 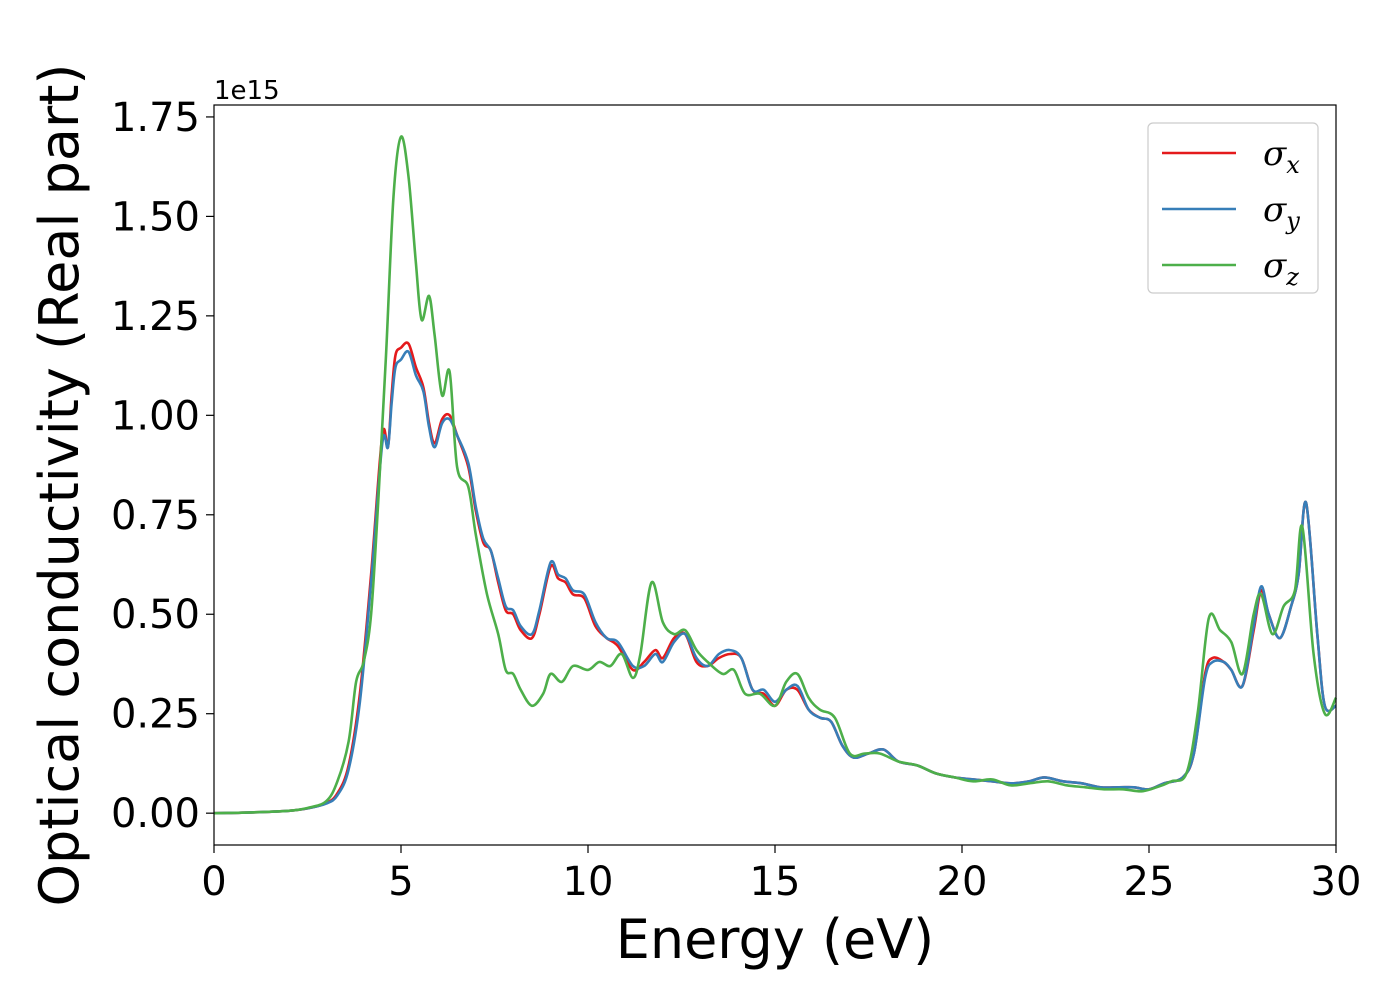 I want to click on legend-label-sigma-x: σx, so click(x=1281, y=156).